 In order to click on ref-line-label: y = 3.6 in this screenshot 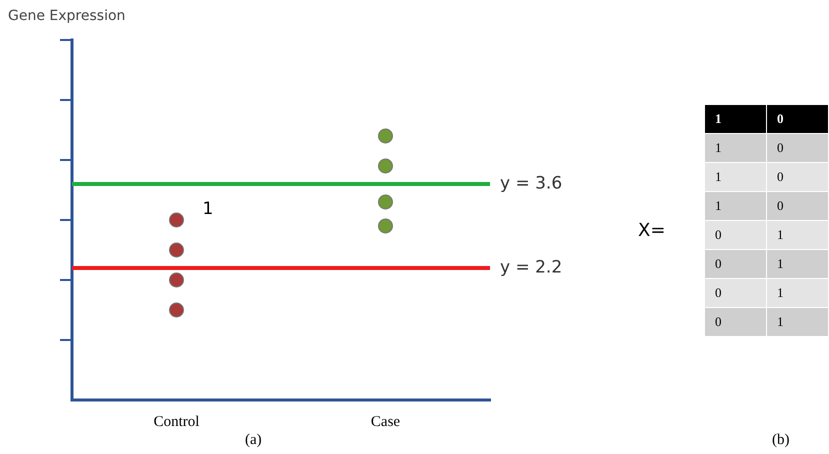, I will do `click(531, 183)`.